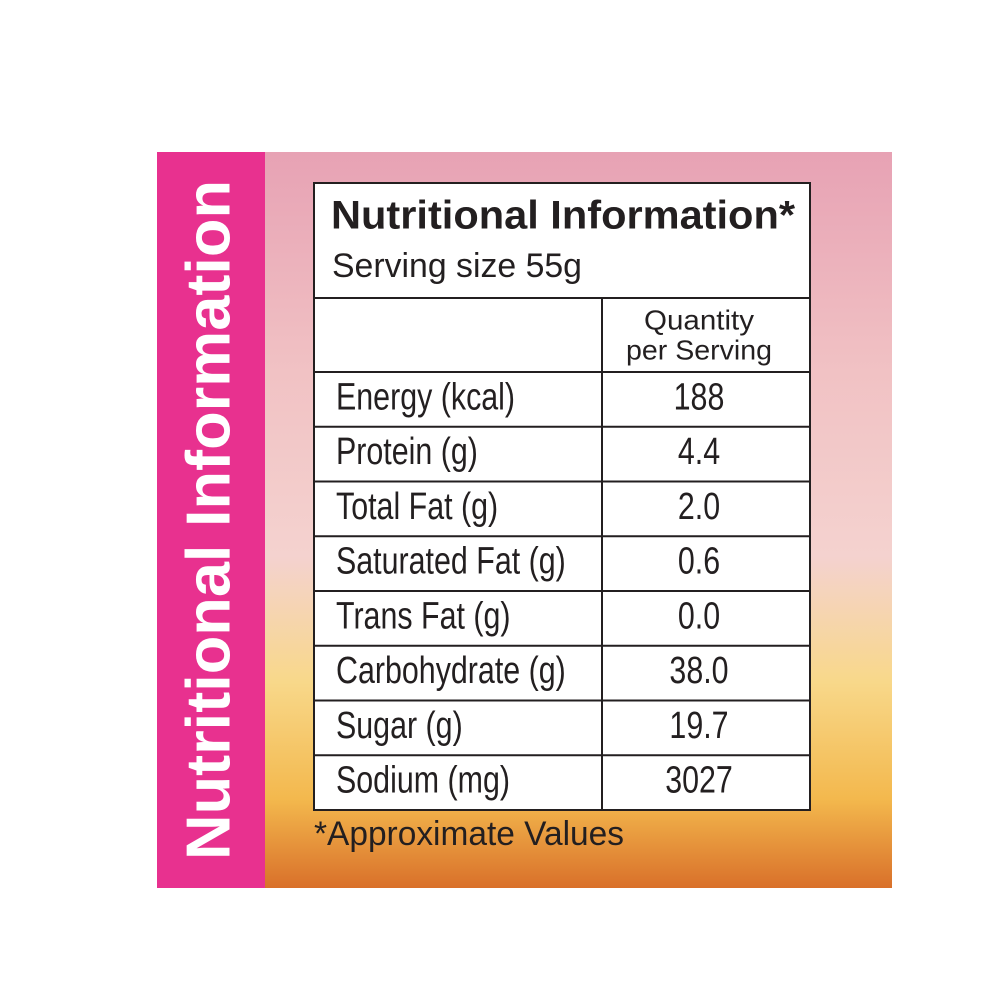  What do you see at coordinates (699, 319) in the screenshot?
I see `column-header: Quantity` at bounding box center [699, 319].